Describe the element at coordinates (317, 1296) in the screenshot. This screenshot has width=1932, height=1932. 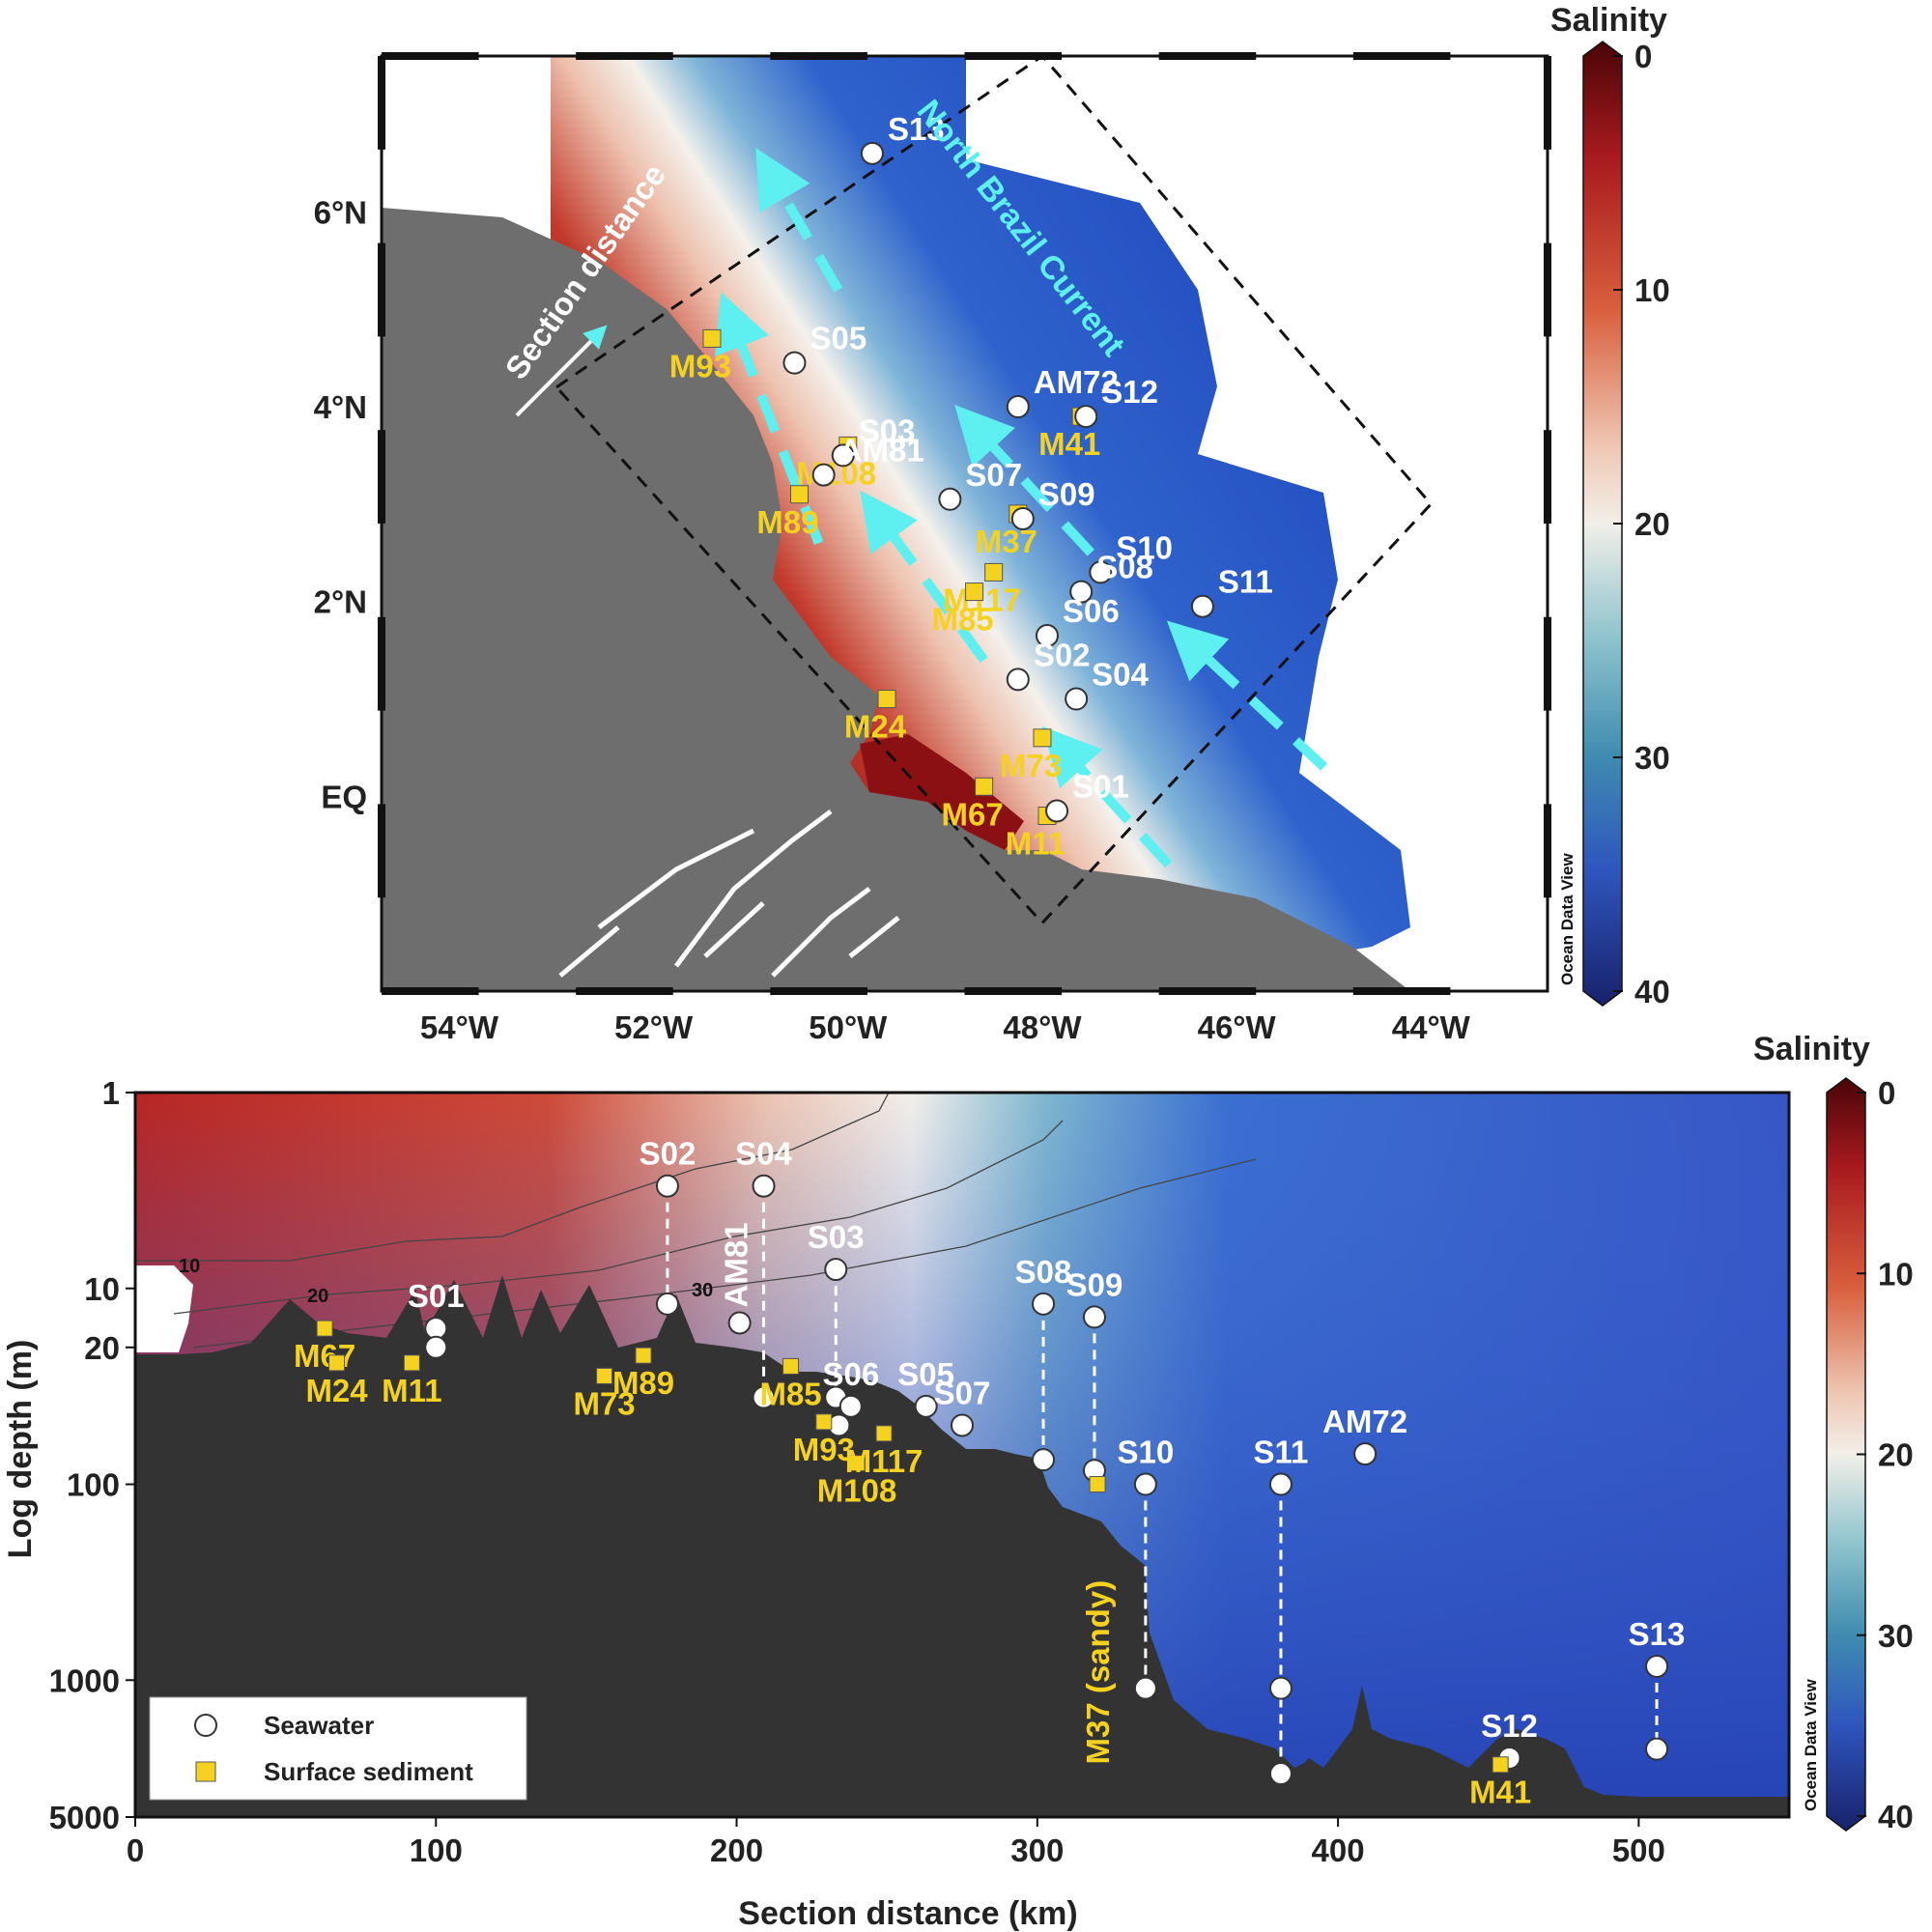
I see `contour-label-20: 20` at that location.